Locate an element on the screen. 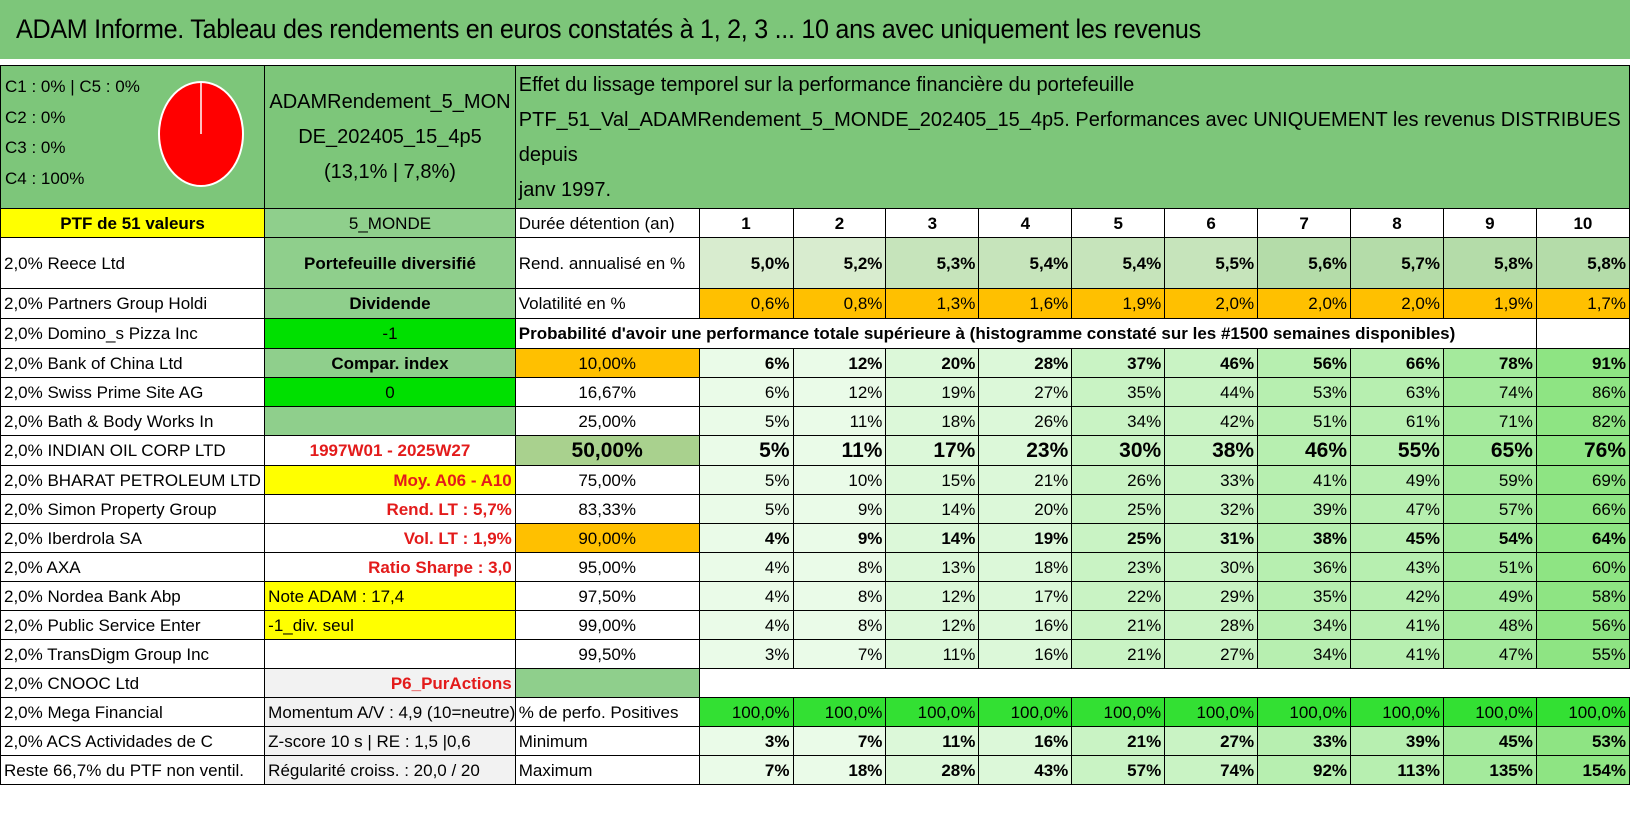 The width and height of the screenshot is (1630, 815). holding-name: Reste 66,7% du PTF non ventil. is located at coordinates (133, 770).